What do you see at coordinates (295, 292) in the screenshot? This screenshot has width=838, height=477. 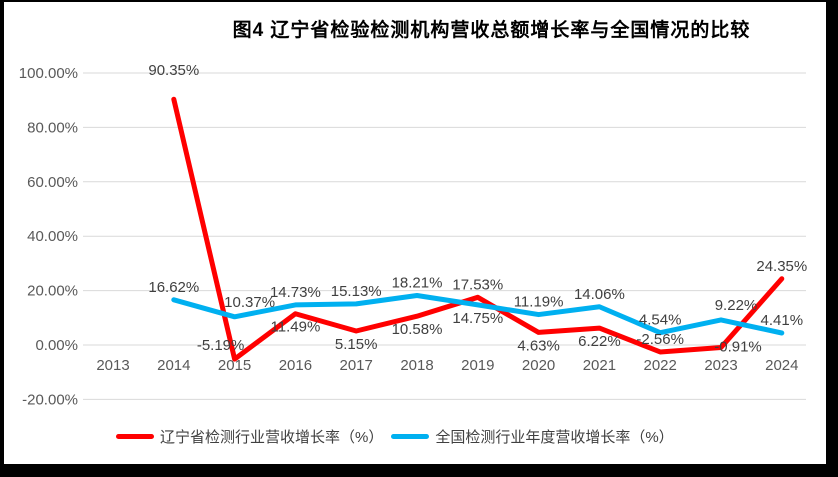 I see `data-label-national: 14.73%` at bounding box center [295, 292].